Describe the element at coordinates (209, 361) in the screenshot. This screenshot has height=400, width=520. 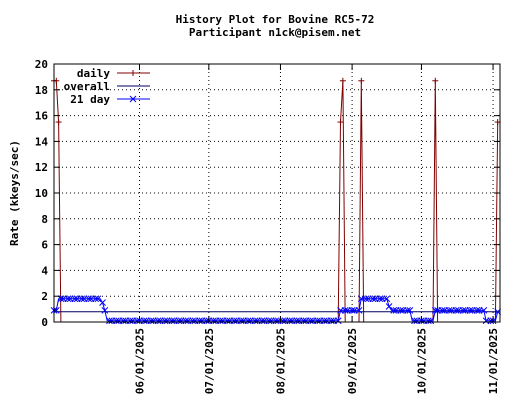
I see `x-tick-label: 07/01/2025` at that location.